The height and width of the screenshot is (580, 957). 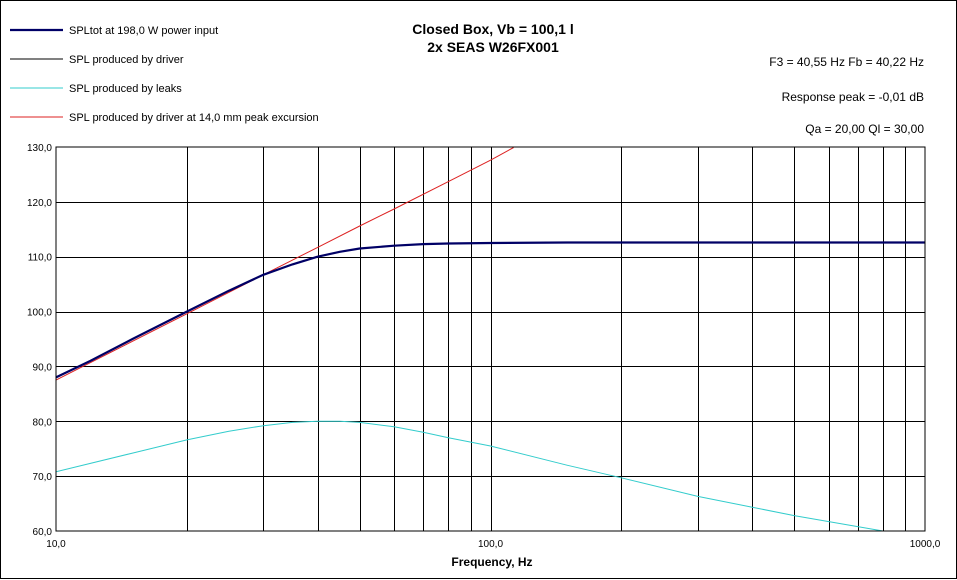 What do you see at coordinates (864, 129) in the screenshot?
I see `qa-ql-readout: Qa = 20,00 Ql = 30,00` at bounding box center [864, 129].